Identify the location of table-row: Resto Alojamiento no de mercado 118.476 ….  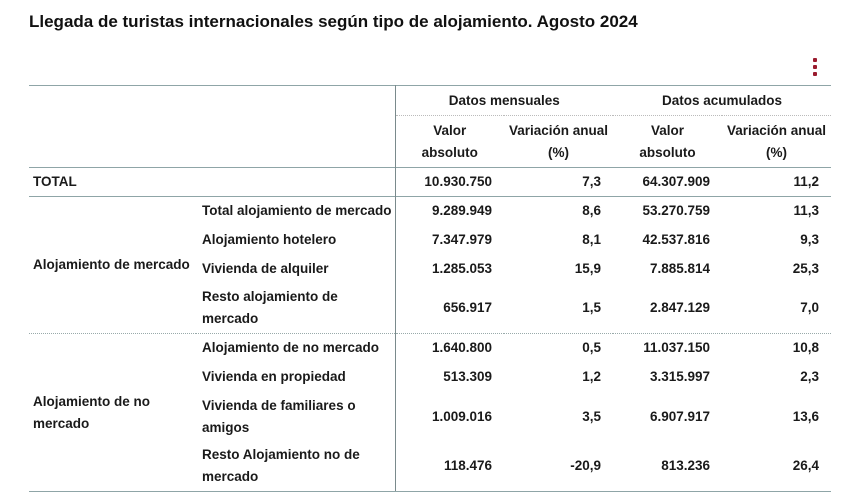
(430, 466).